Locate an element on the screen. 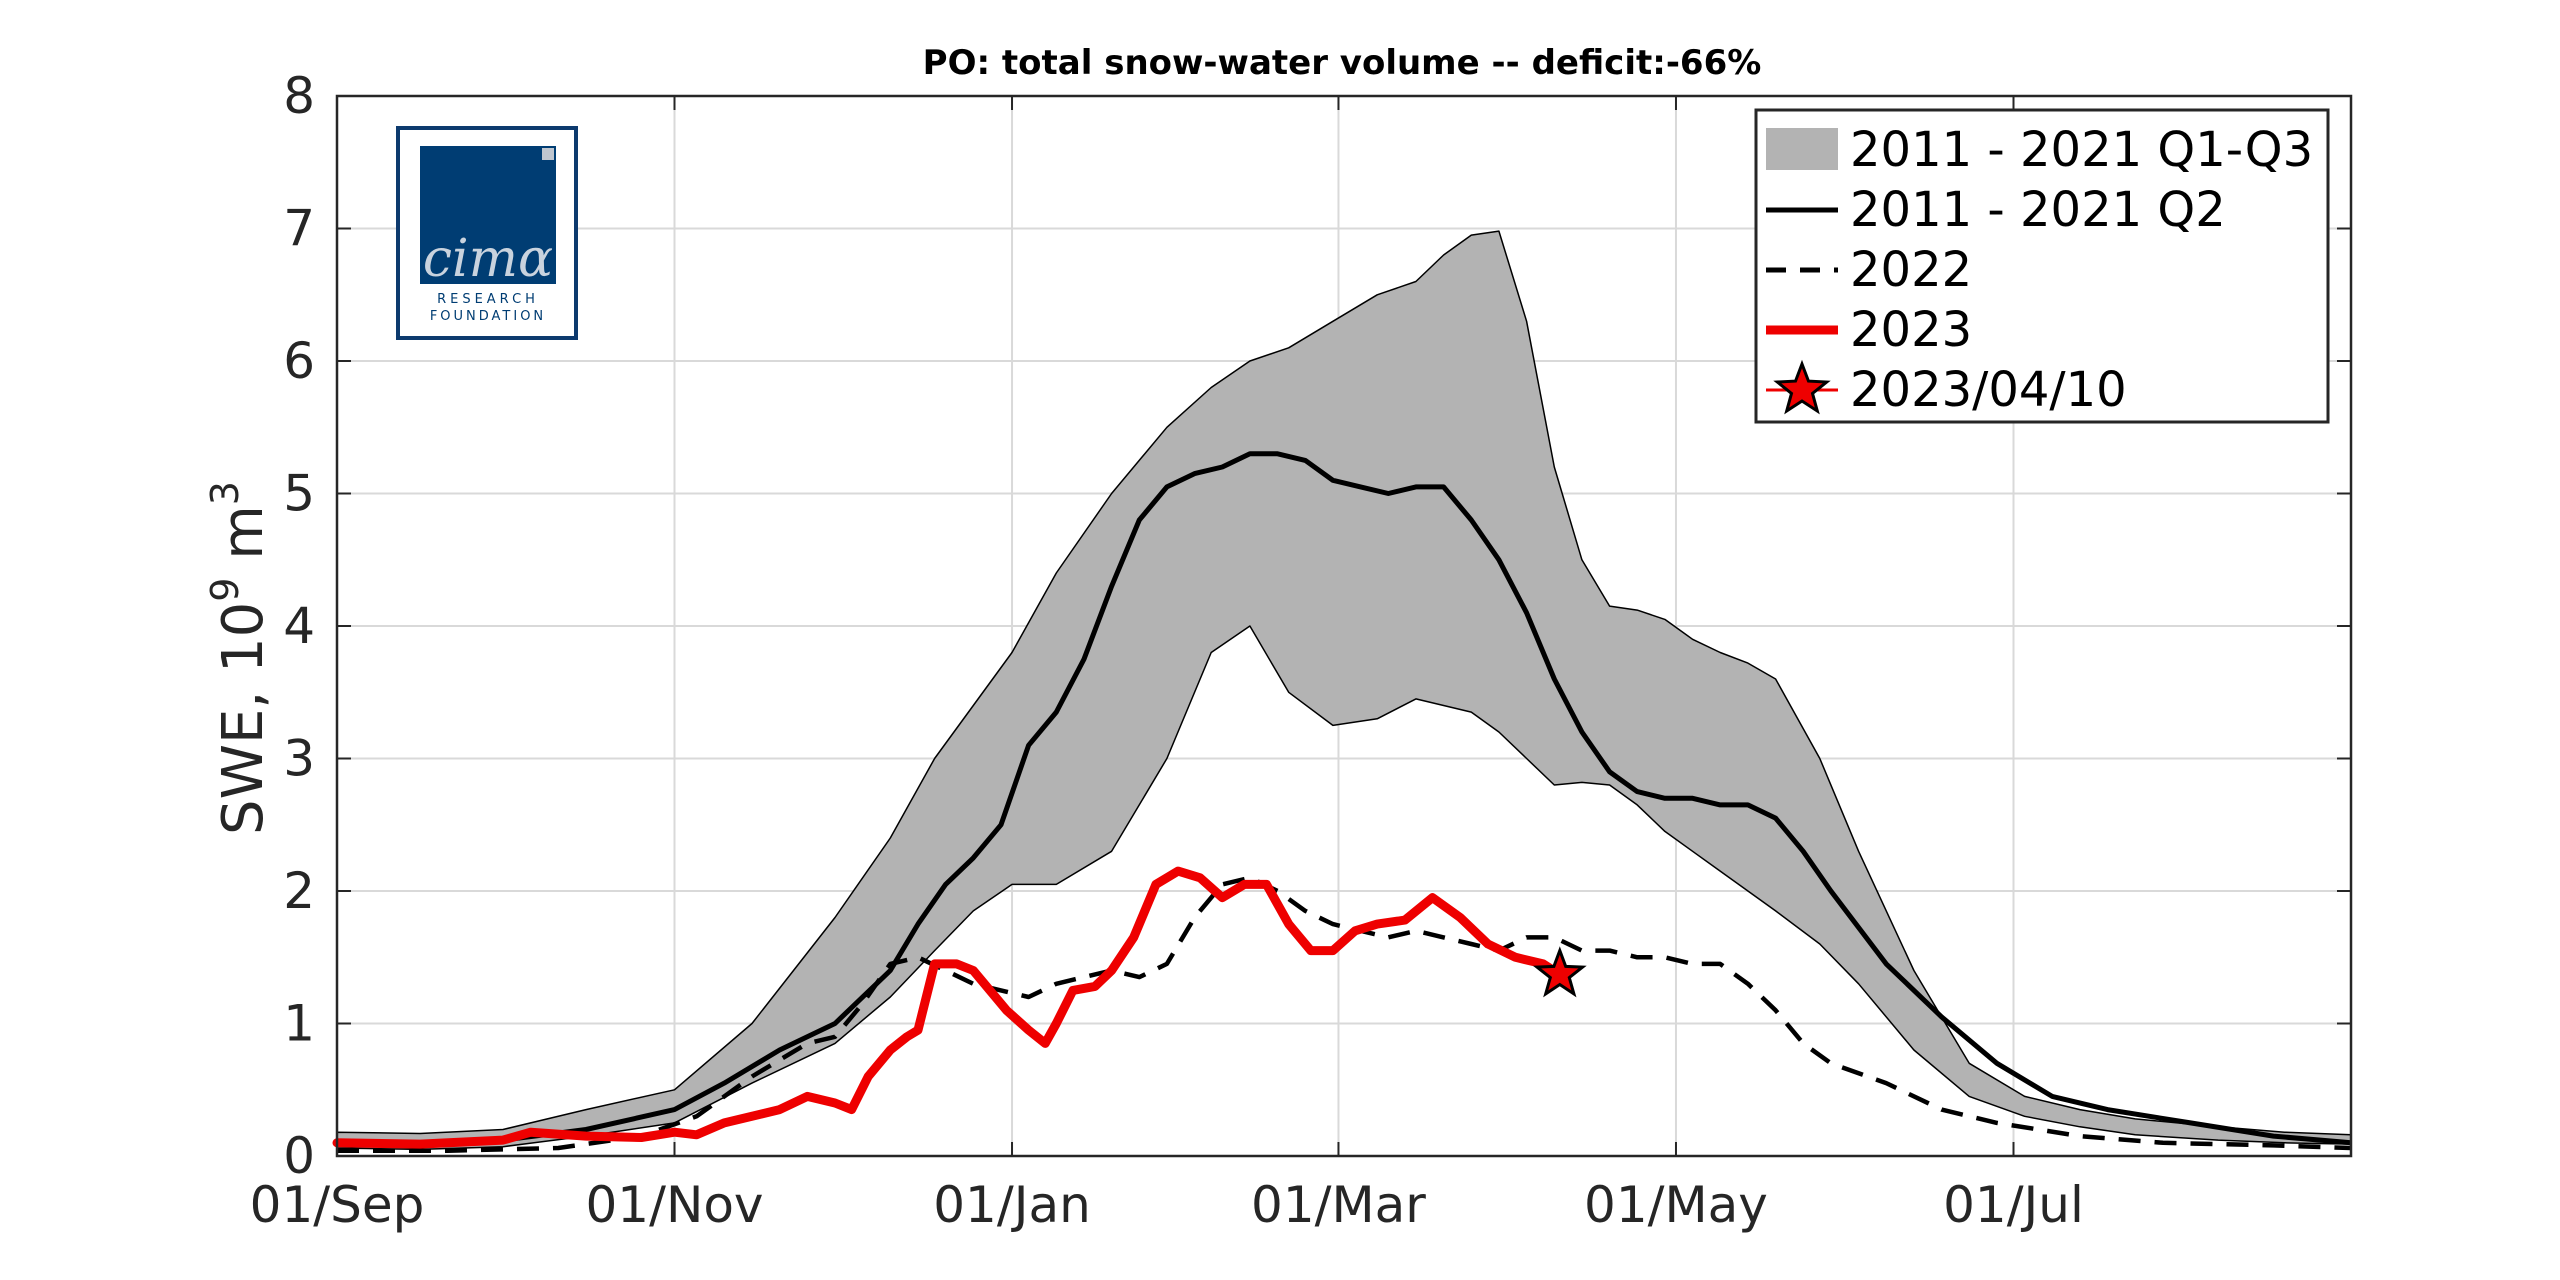  y-axis-label: SWE, 109 m3 is located at coordinates (239, 658).